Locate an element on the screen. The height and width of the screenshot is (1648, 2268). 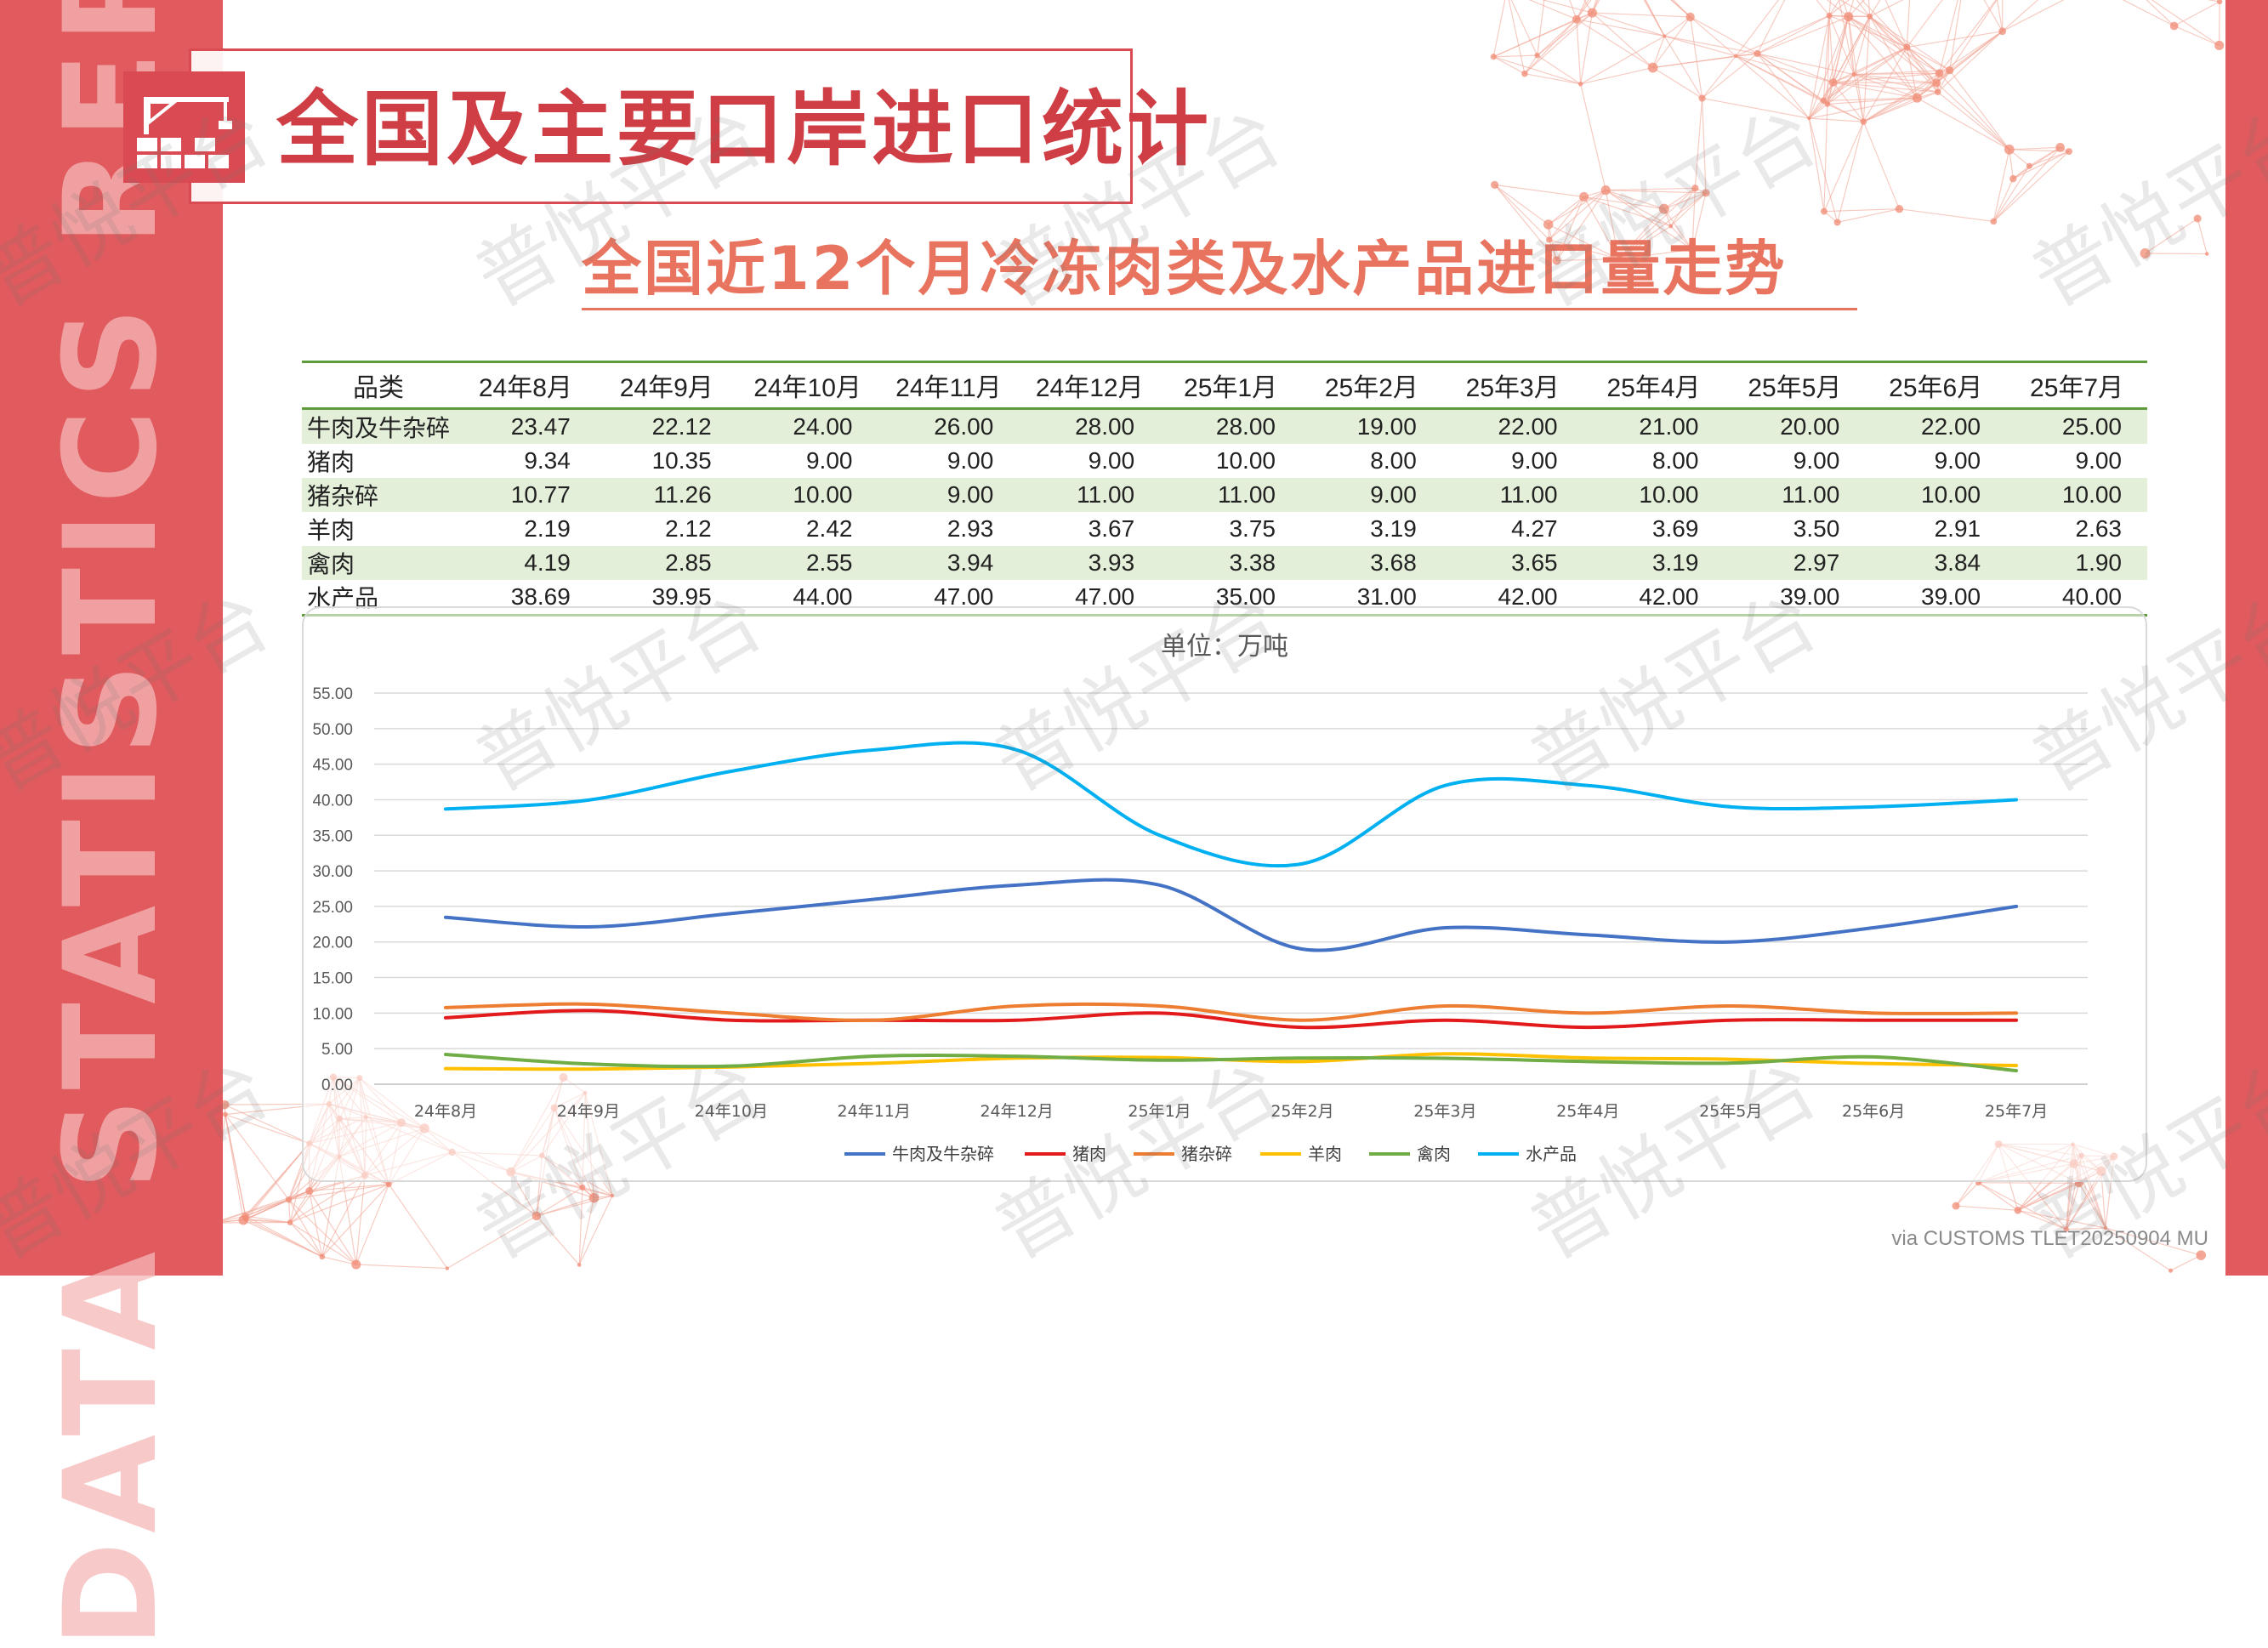
y-tick-label: 50.00 is located at coordinates (332, 730).